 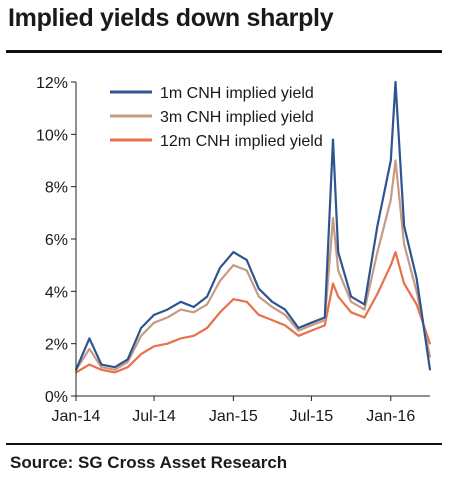 What do you see at coordinates (224, 51) in the screenshot?
I see `title-rule` at bounding box center [224, 51].